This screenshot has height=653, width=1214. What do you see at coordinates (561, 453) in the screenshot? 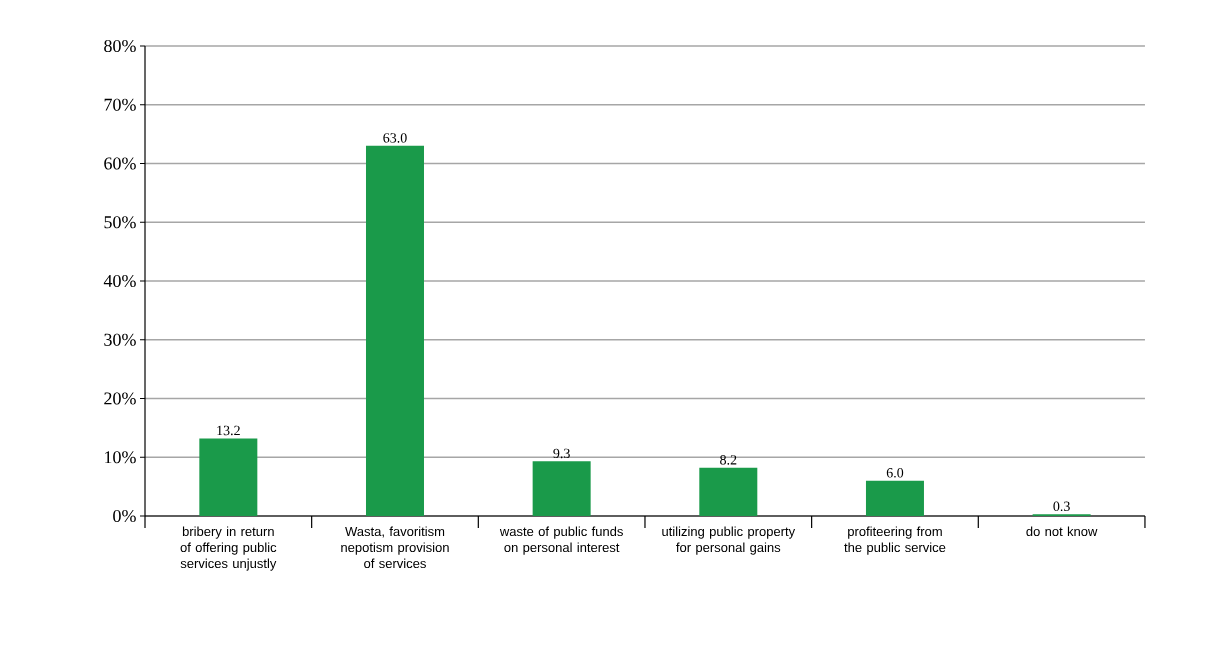
I see `data-label: 9.3` at bounding box center [561, 453].